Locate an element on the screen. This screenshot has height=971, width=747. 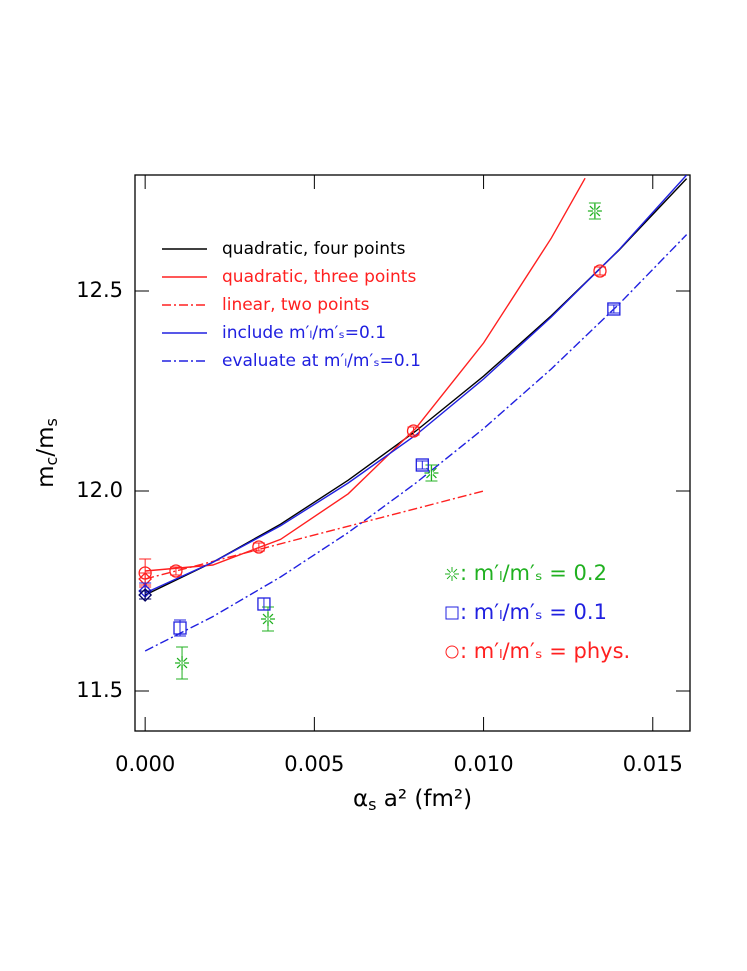
legend-label: quadratic, three points is located at coordinates (319, 277).